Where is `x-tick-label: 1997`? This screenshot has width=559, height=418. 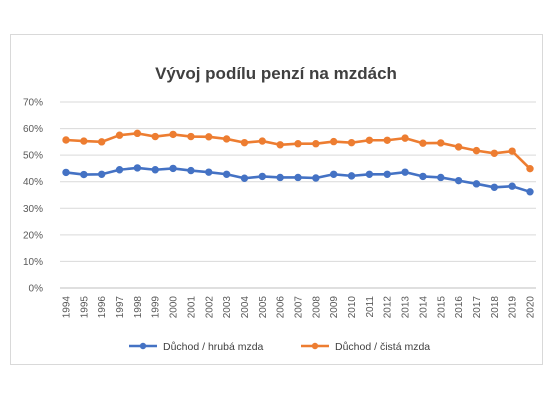
x-tick-label: 1997 is located at coordinates (120, 307).